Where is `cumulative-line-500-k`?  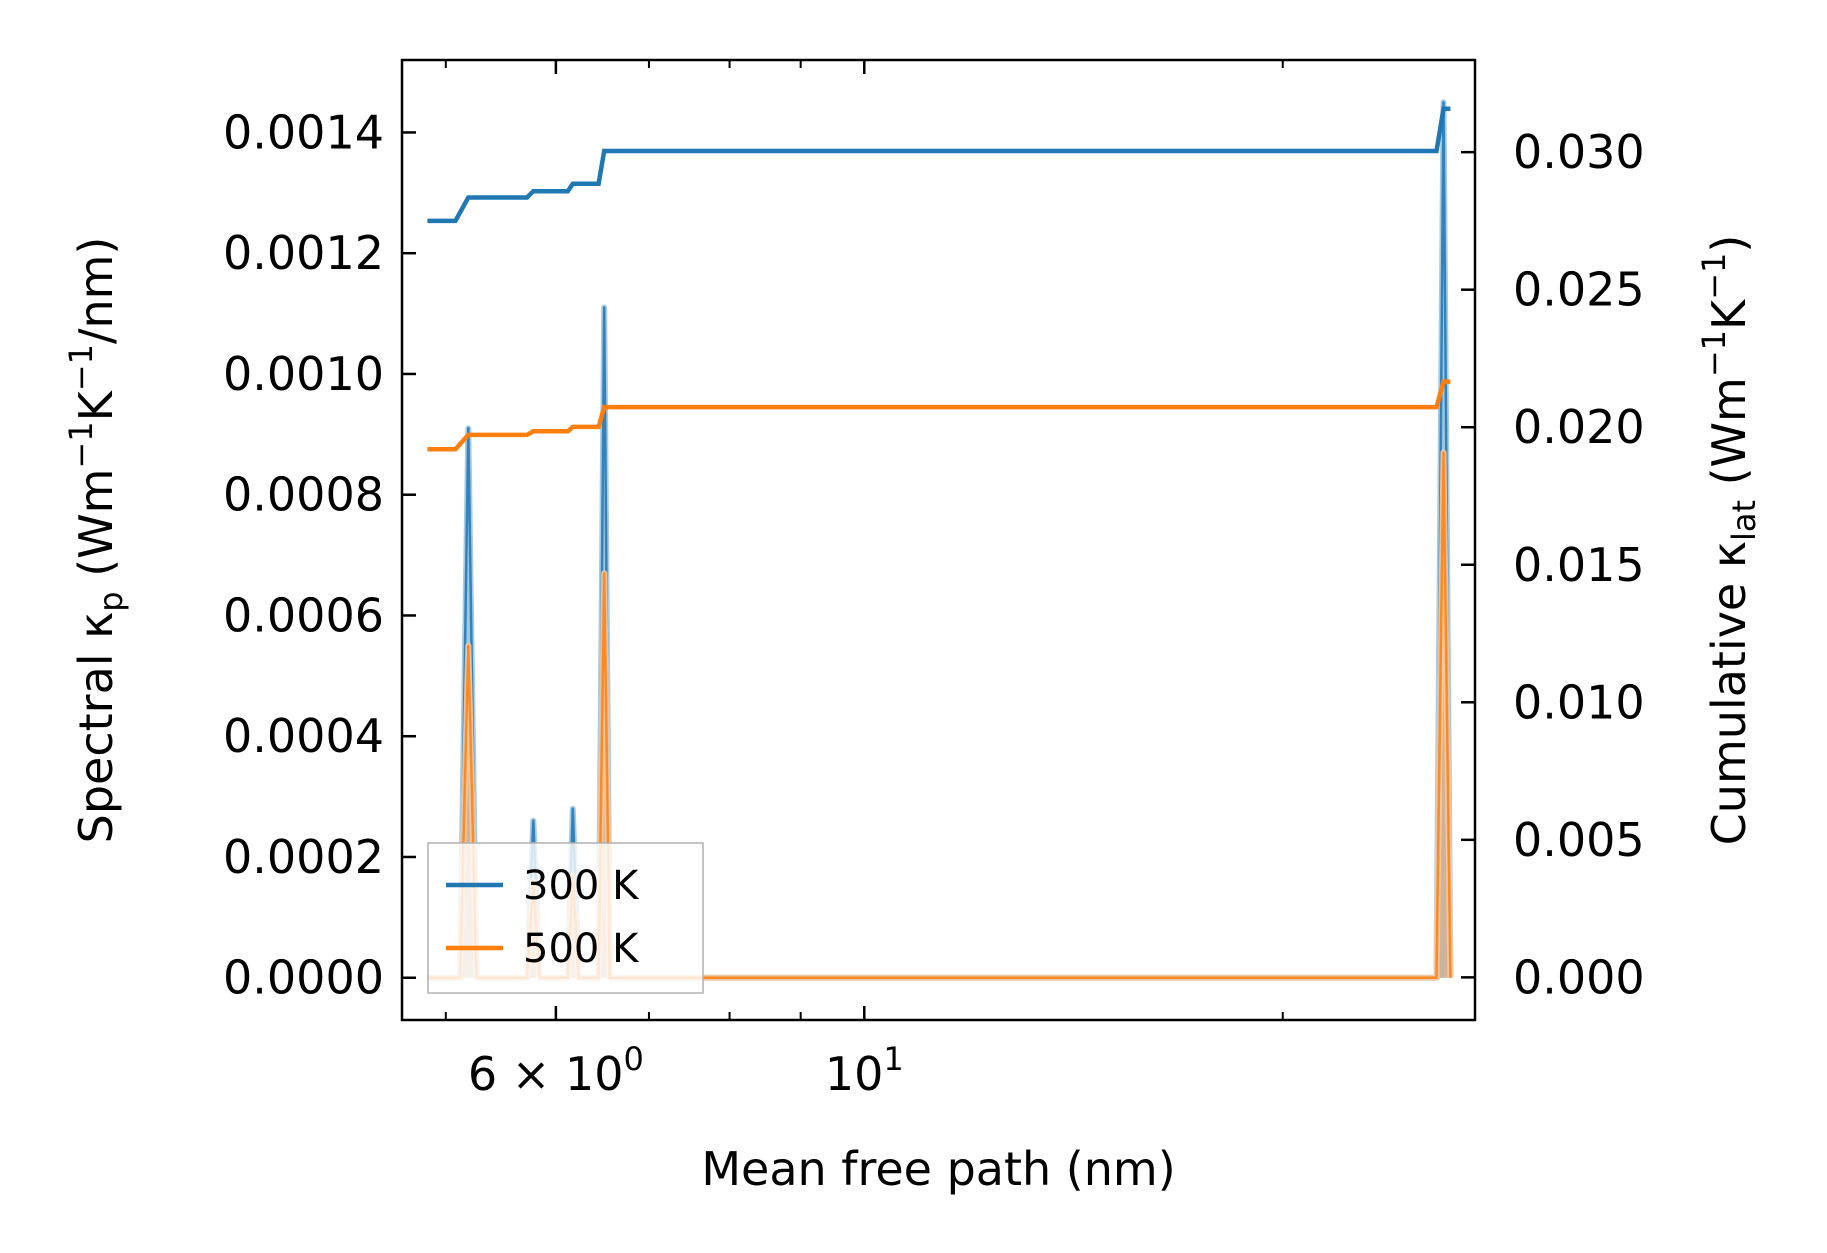 cumulative-line-500-k is located at coordinates (939, 415).